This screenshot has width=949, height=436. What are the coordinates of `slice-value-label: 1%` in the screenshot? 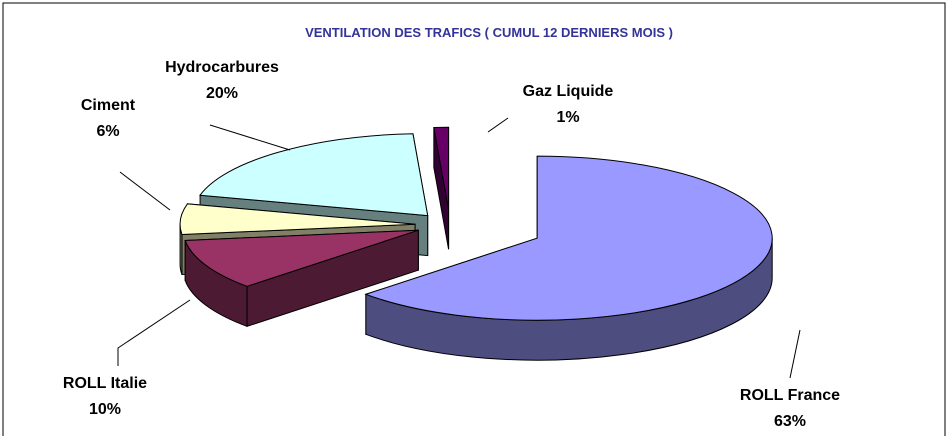 It's located at (567, 117).